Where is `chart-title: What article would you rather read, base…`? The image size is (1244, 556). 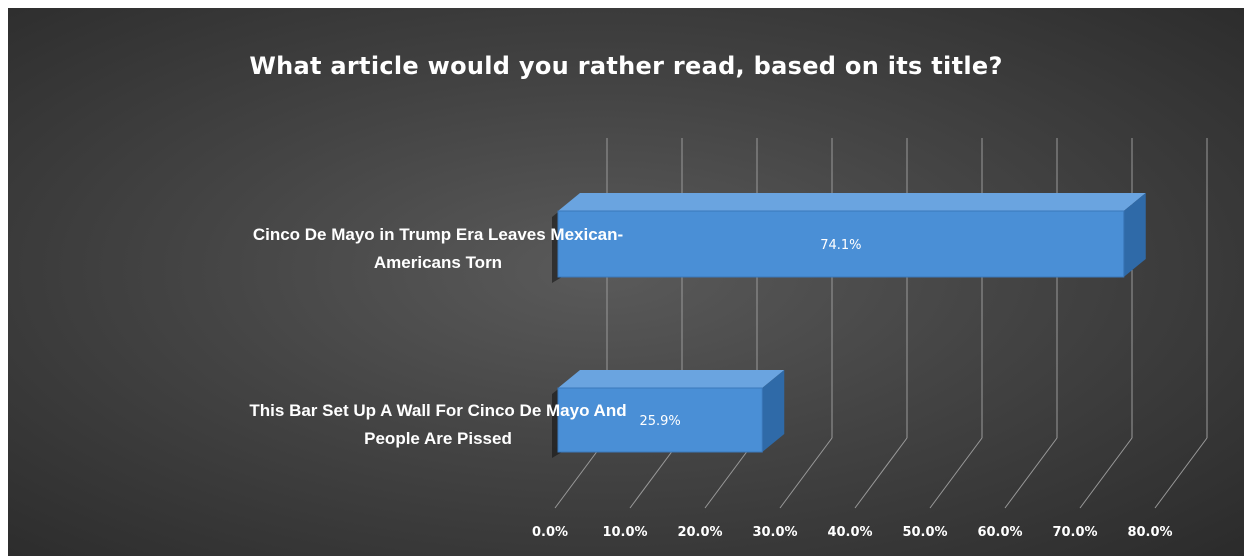
chart-title: What article would you rather read, base… is located at coordinates (626, 66).